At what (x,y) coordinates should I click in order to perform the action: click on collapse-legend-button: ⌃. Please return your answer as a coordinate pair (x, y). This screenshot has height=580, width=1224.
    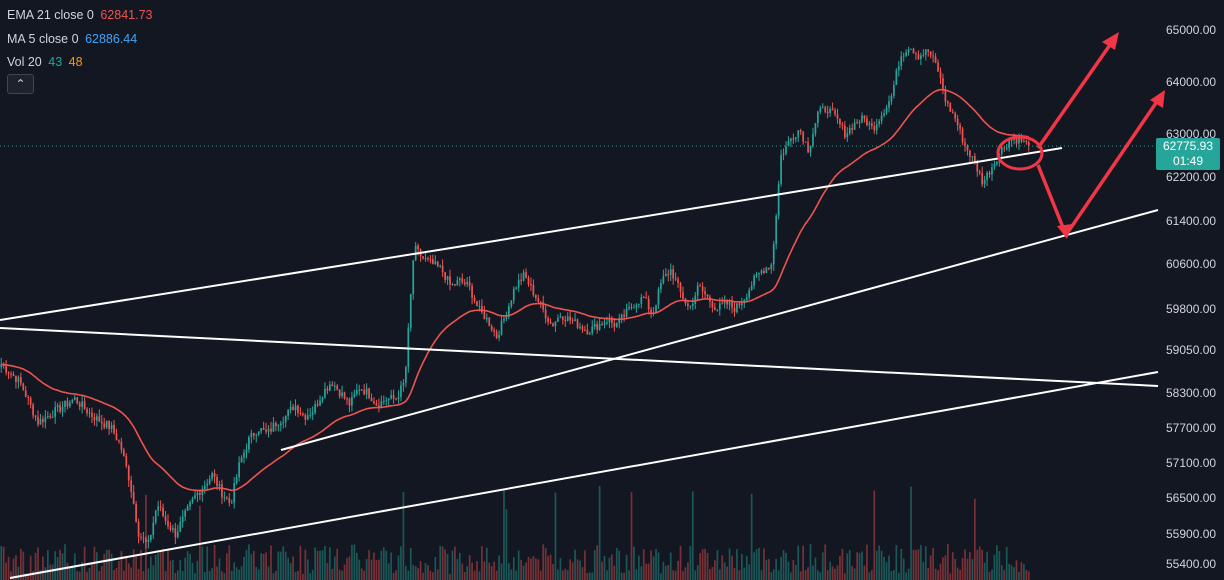
    Looking at the image, I should click on (20, 84).